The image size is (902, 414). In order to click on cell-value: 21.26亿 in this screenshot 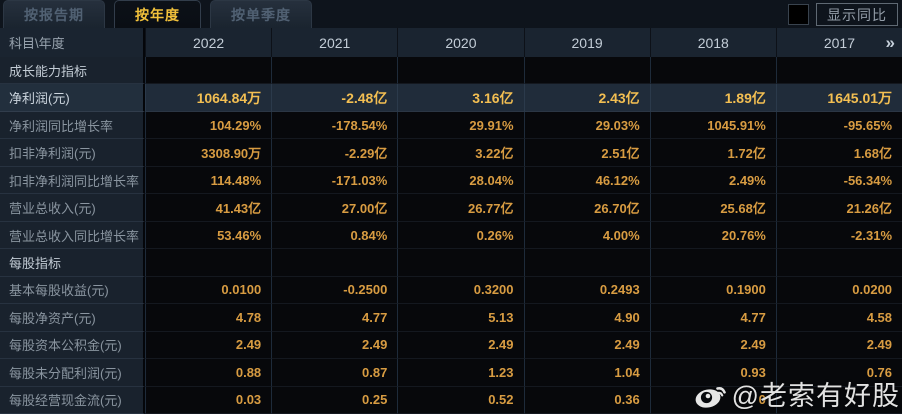, I will do `click(838, 208)`.